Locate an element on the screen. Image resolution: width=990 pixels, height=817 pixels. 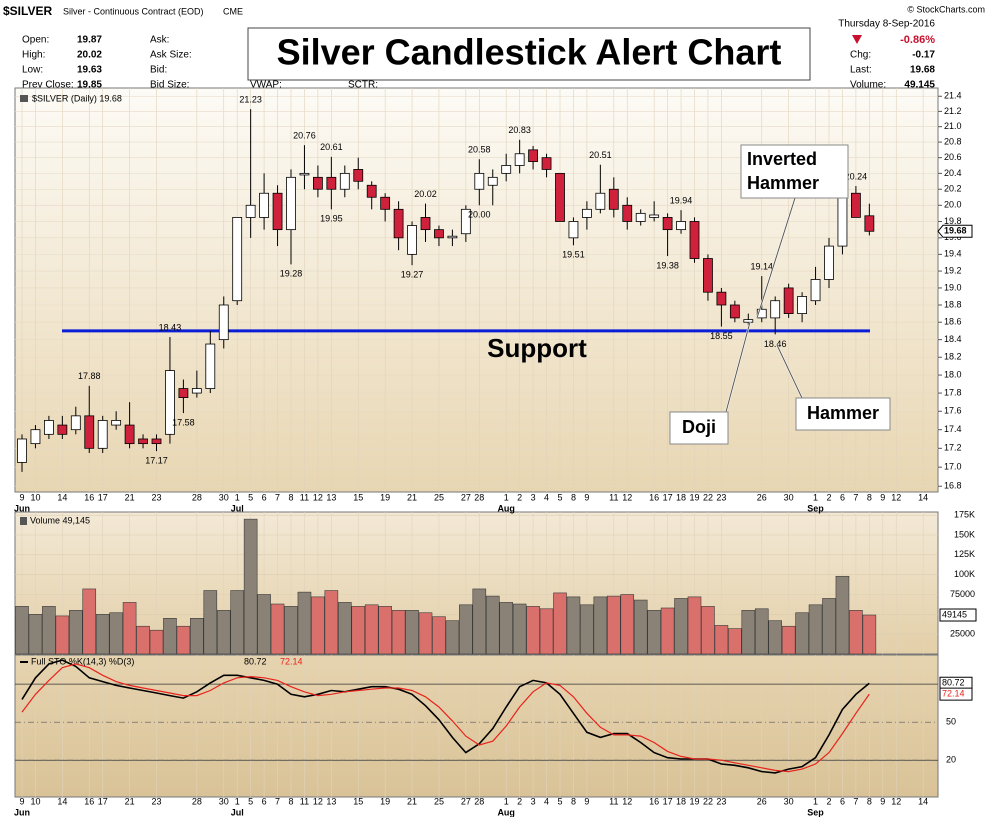
legend: Volume 49,145 is located at coordinates (60, 520).